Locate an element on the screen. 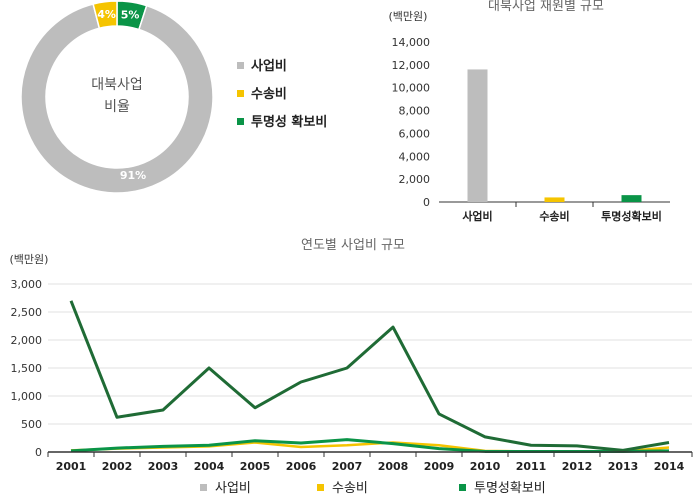  donut-legend-label-1: 수송비 is located at coordinates (269, 94).